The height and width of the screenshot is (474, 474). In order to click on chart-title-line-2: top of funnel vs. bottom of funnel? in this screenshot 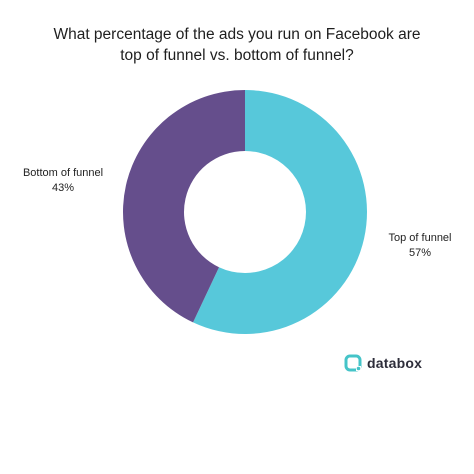, I will do `click(237, 55)`.